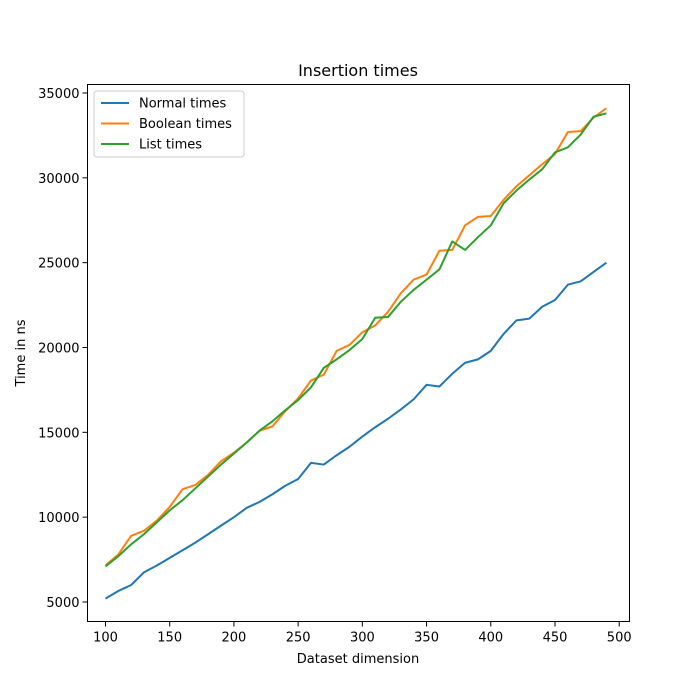  I want to click on x-tick-label: 350, so click(426, 638).